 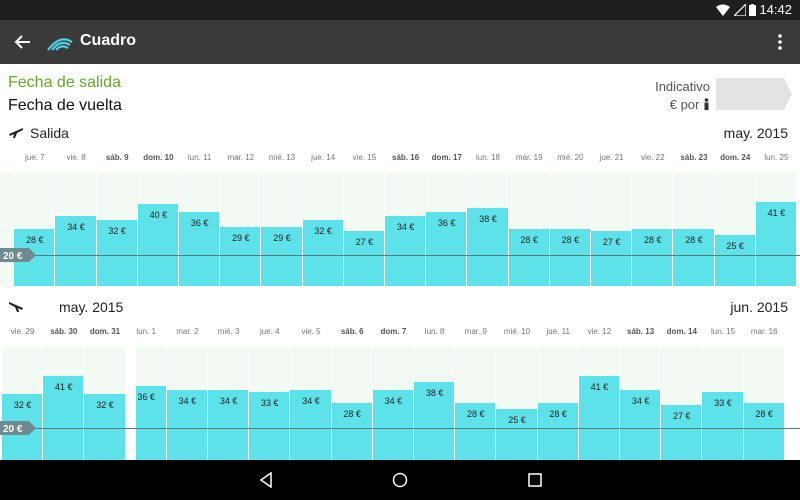 I want to click on day-column, so click(x=7, y=229).